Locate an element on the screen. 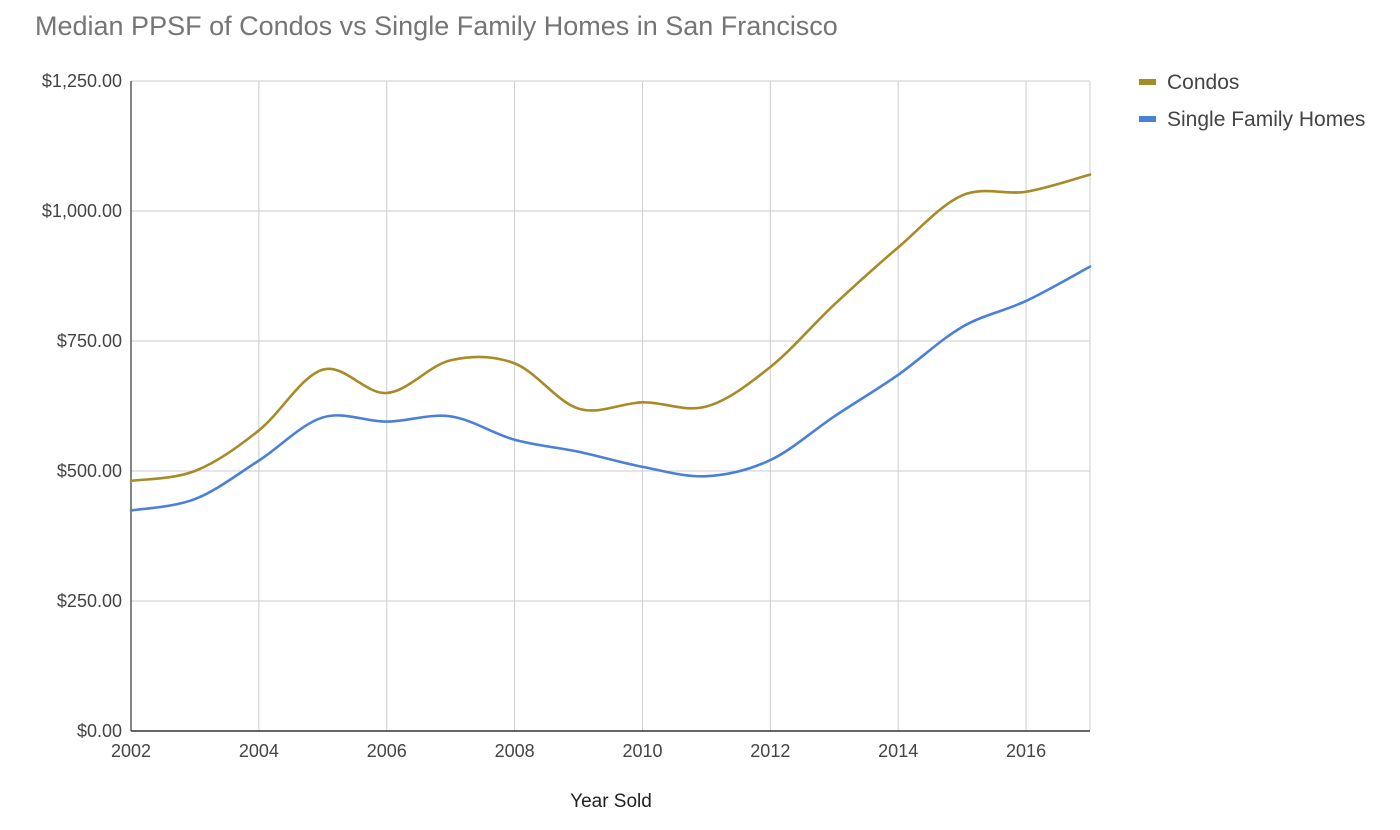  legend: Condos Single Family Homes is located at coordinates (1252, 101).